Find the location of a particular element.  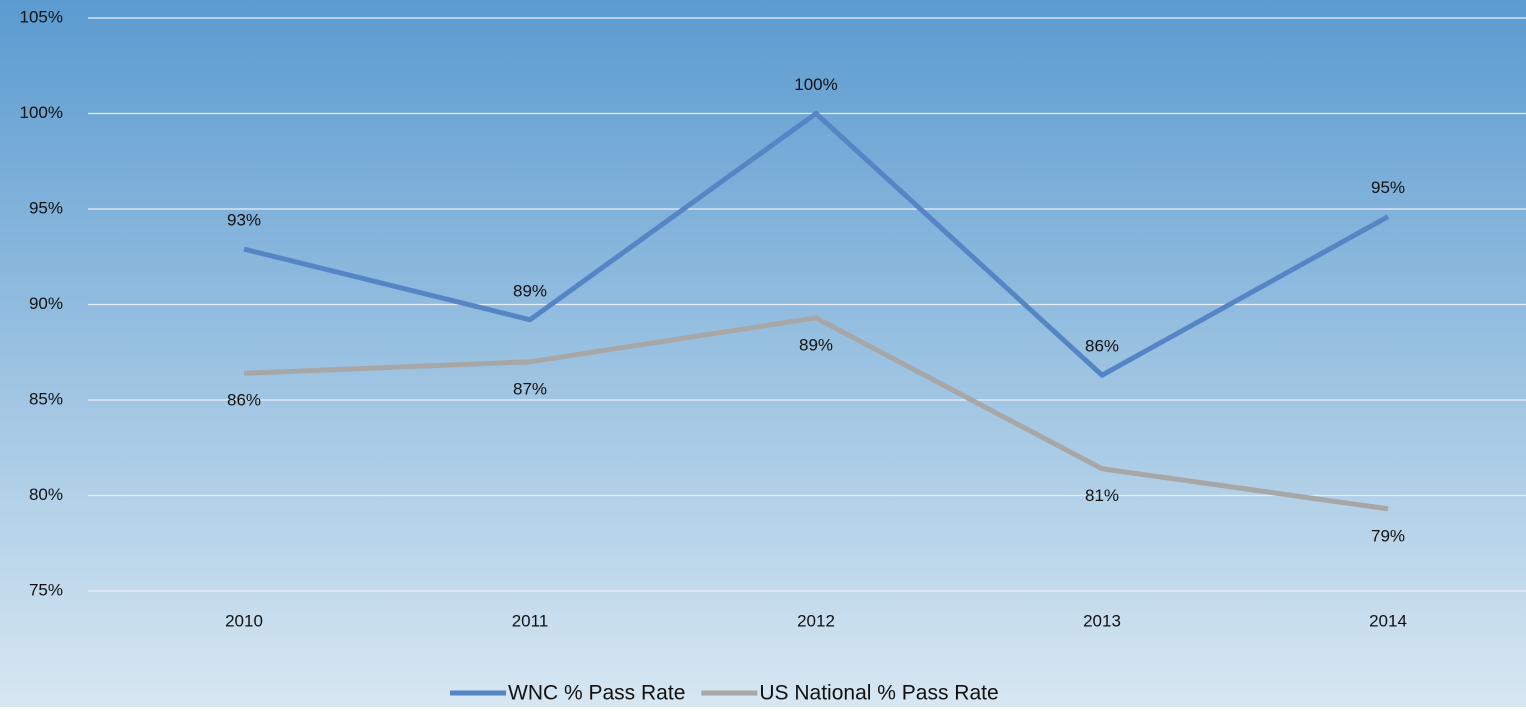

x-tick-label: 2010 is located at coordinates (244, 620).